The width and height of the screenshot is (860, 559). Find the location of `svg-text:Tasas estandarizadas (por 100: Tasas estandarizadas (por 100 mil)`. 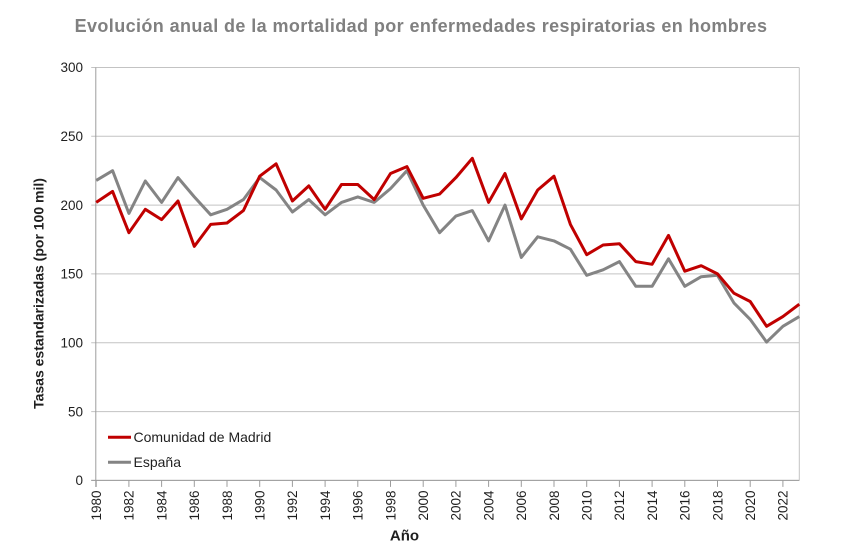

svg-text:Tasas estandarizadas (por 100: Tasas estandarizadas (por 100 mil) is located at coordinates (39, 293).